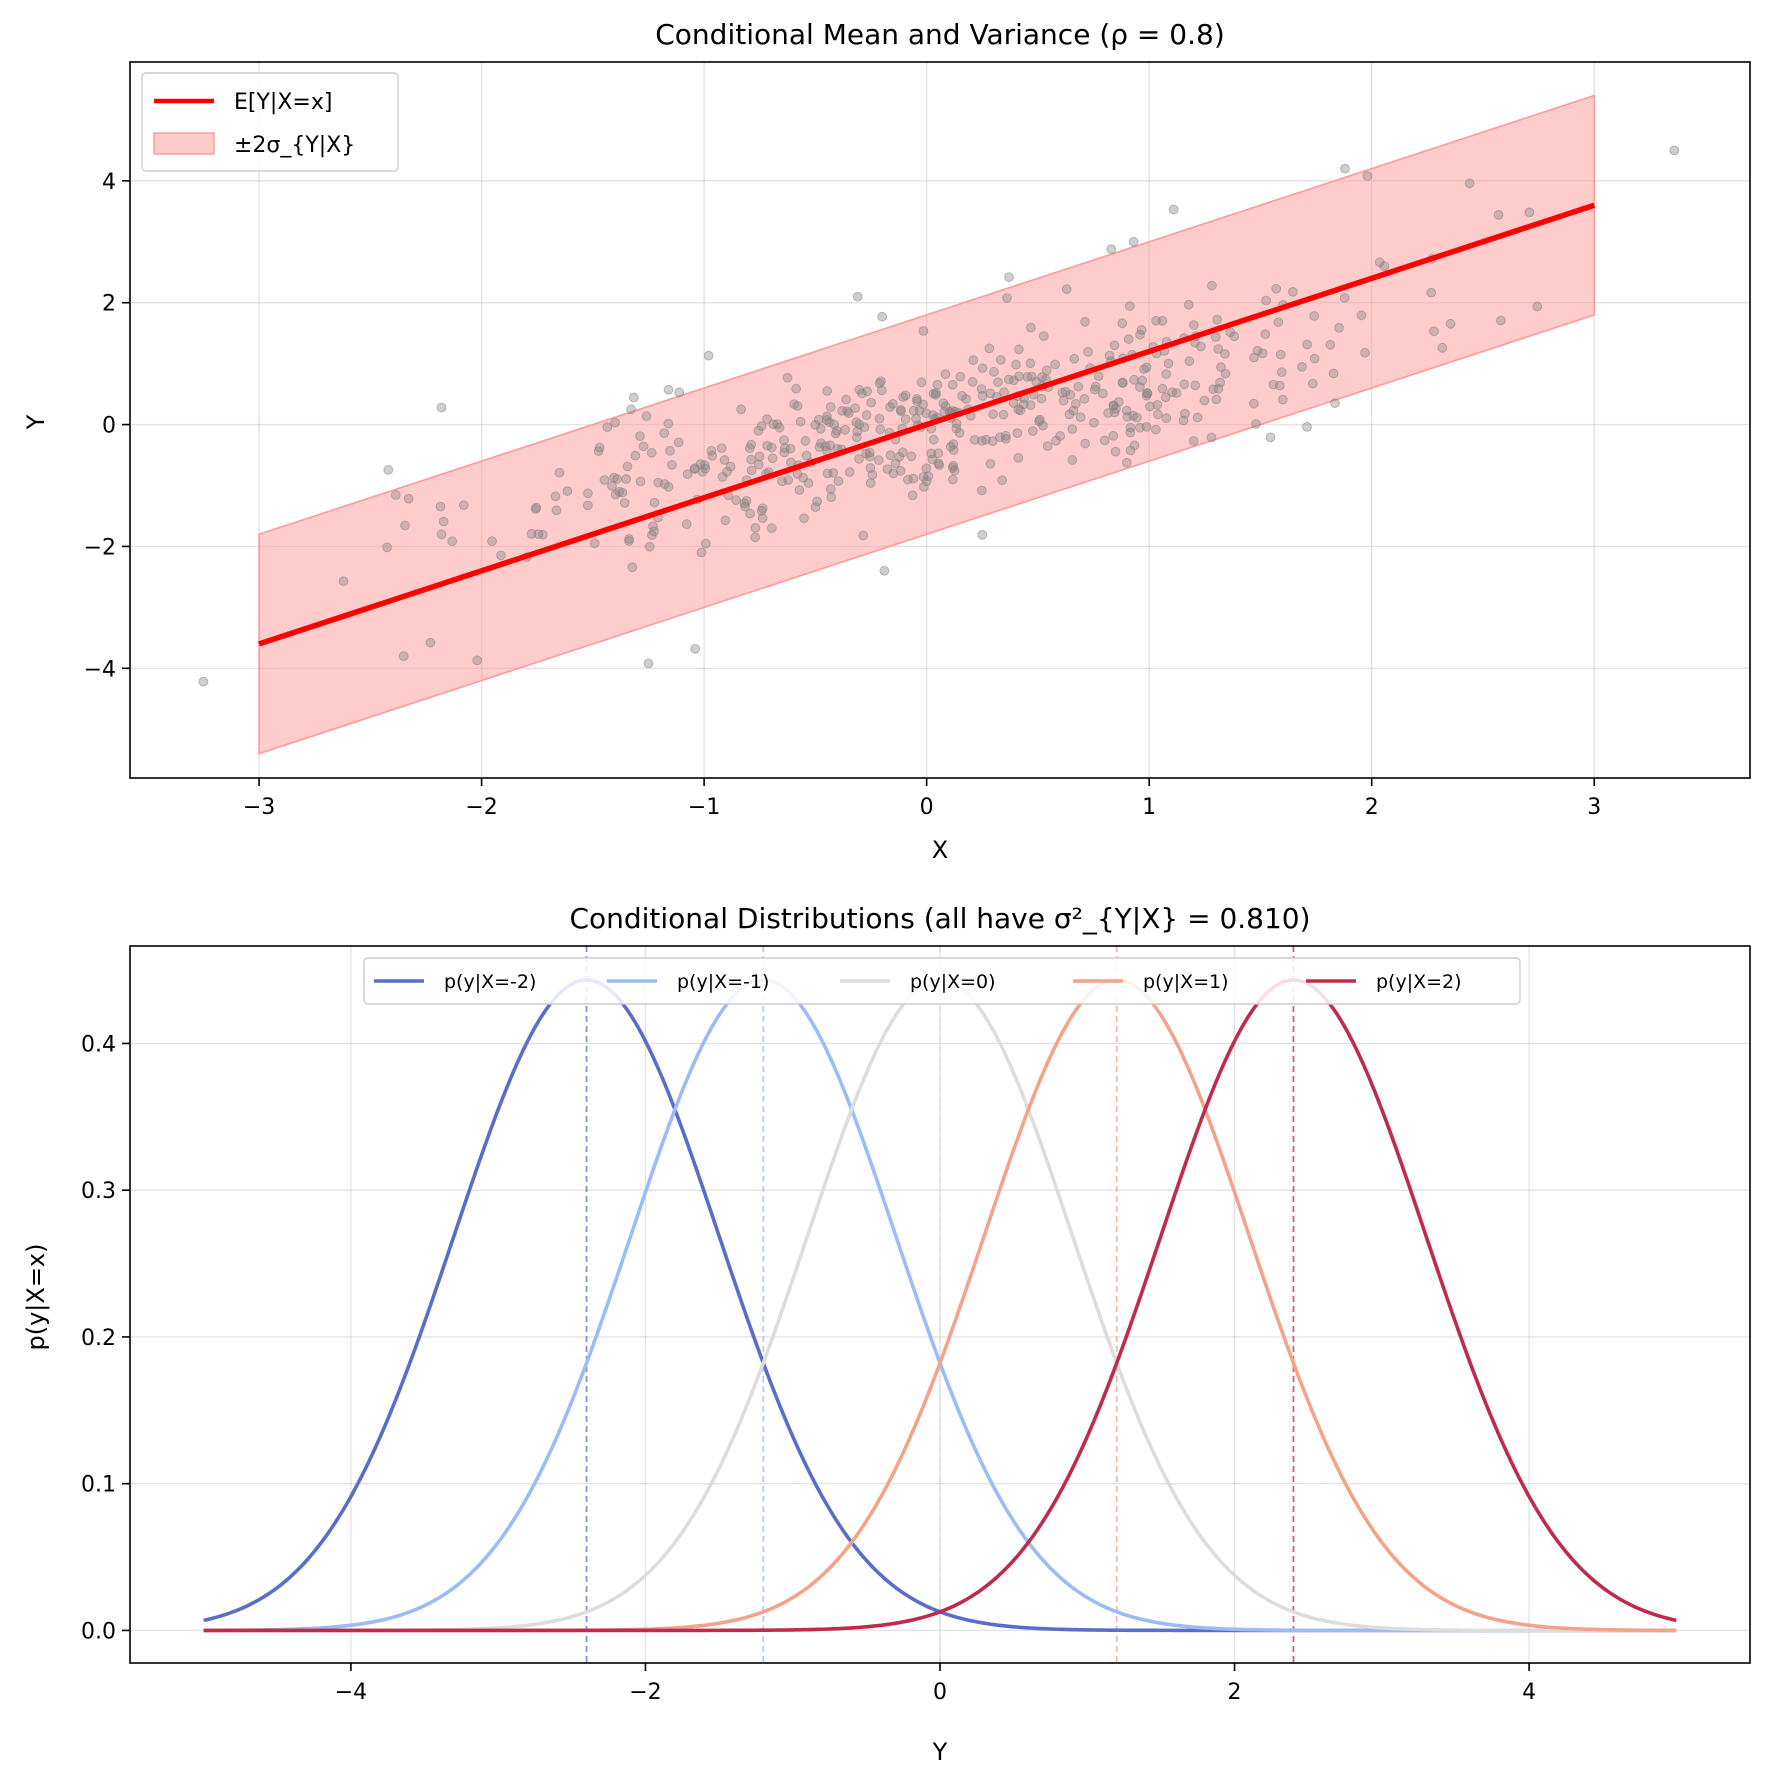  What do you see at coordinates (105, 1338) in the screenshot?
I see `density-y-ticks: 0.0 0.1 0.2 0.3 0.4` at bounding box center [105, 1338].